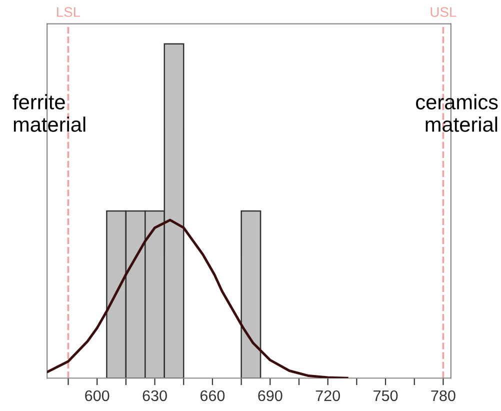  What do you see at coordinates (212, 396) in the screenshot?
I see `x-tick-label: 660` at bounding box center [212, 396].